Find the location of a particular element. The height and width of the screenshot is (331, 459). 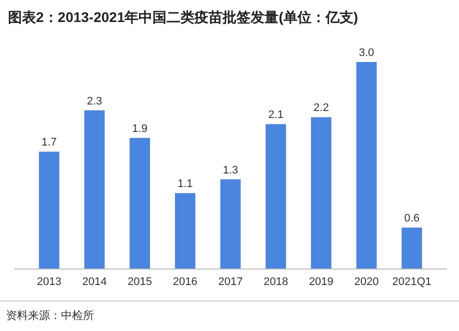

x-tick-label: 2017 is located at coordinates (230, 282).